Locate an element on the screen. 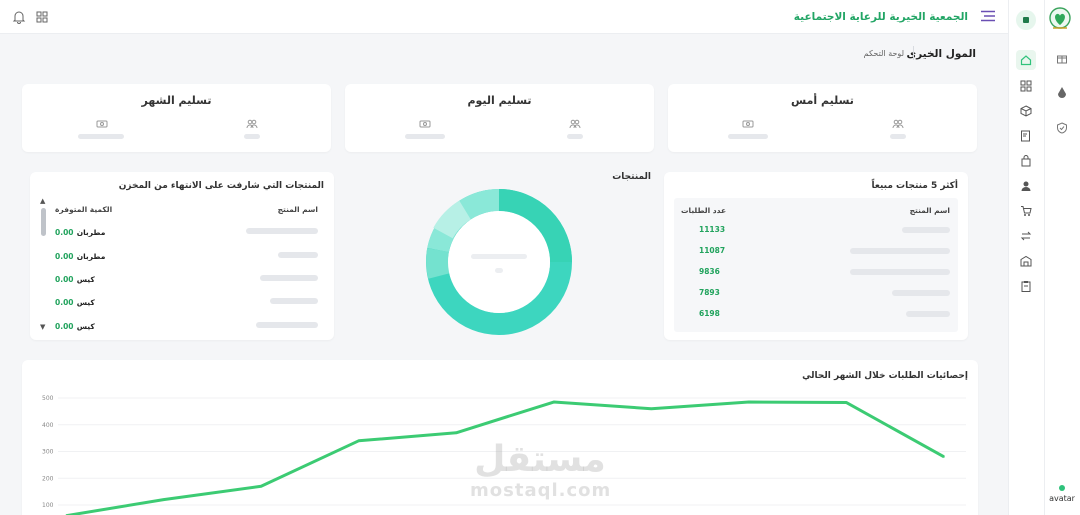 This screenshot has width=1080, height=515. y-tick-label: 400 is located at coordinates (48, 425).